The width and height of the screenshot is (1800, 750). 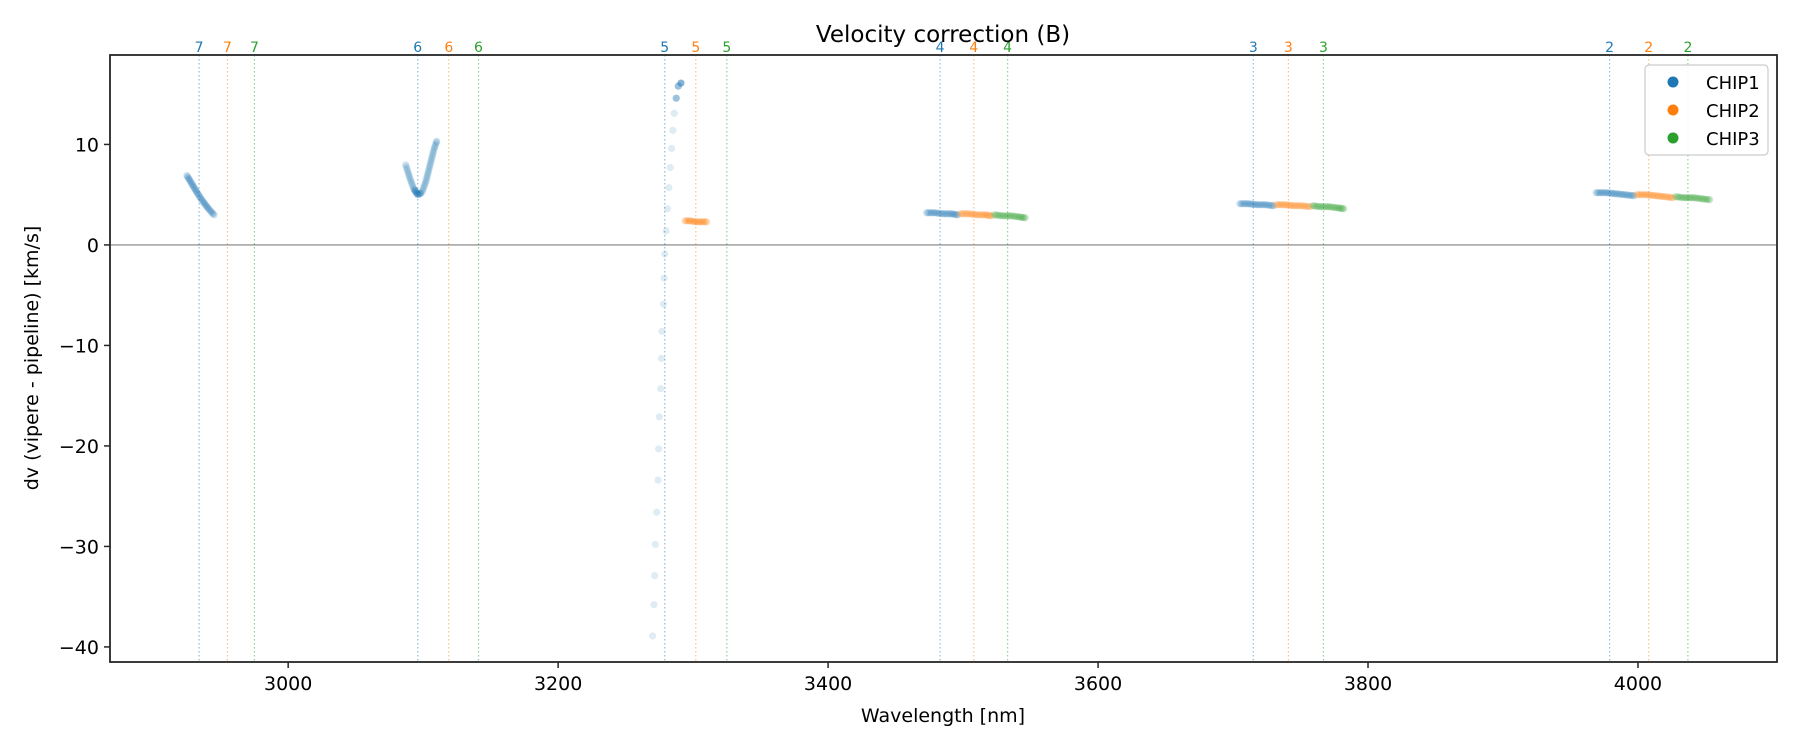 I want to click on y-axis-ticks: 10 0 −10 −20 −30 −40, so click(x=84, y=396).